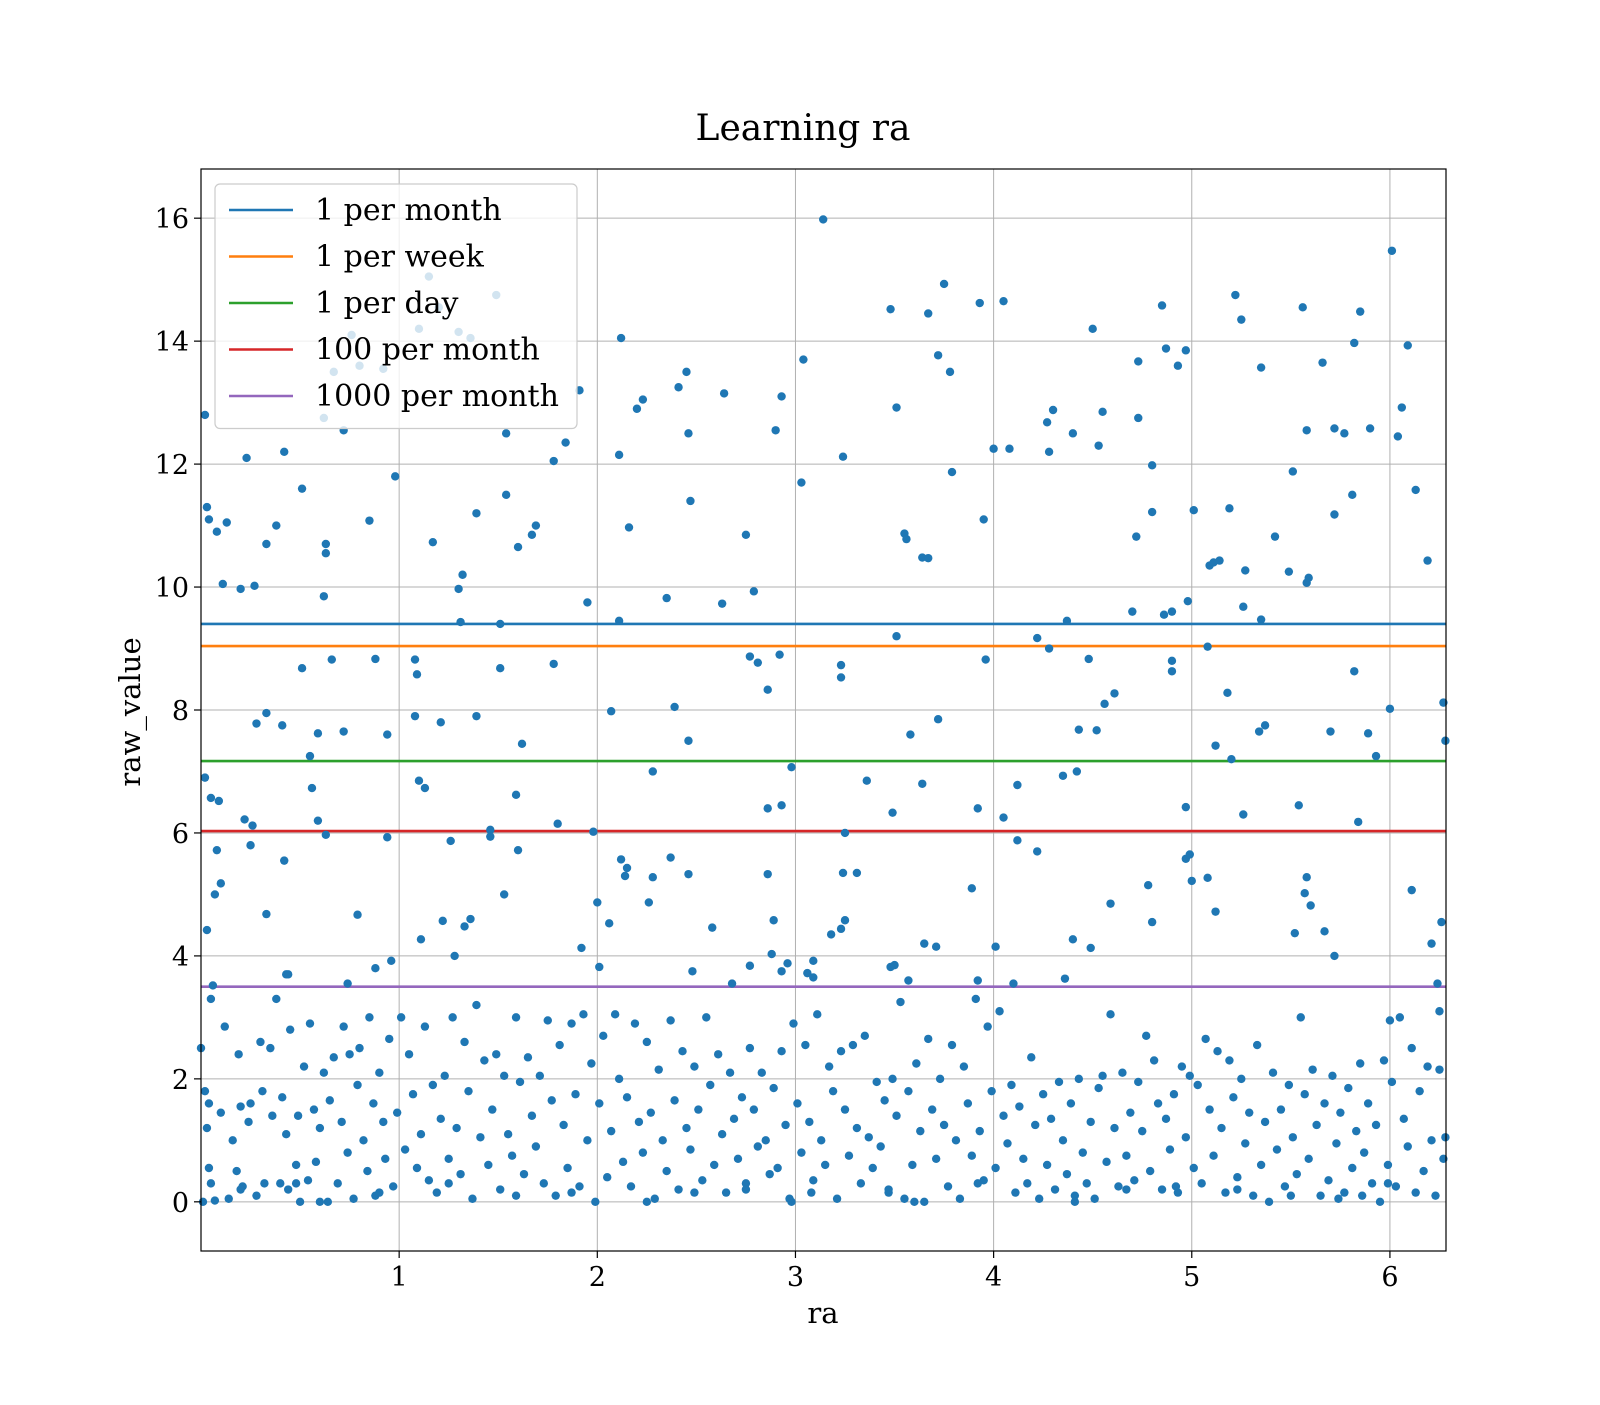 The width and height of the screenshot is (1600, 1405). Describe the element at coordinates (408, 210) in the screenshot. I see `legend-label: 1 per month` at that location.